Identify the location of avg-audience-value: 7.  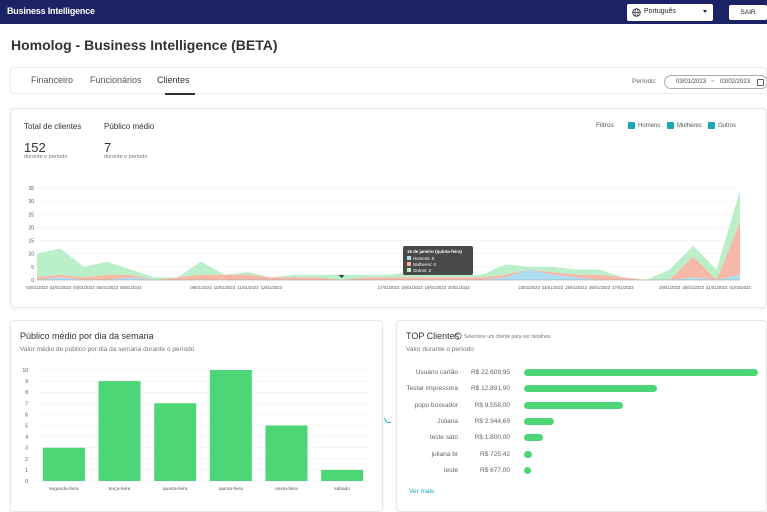
(108, 147).